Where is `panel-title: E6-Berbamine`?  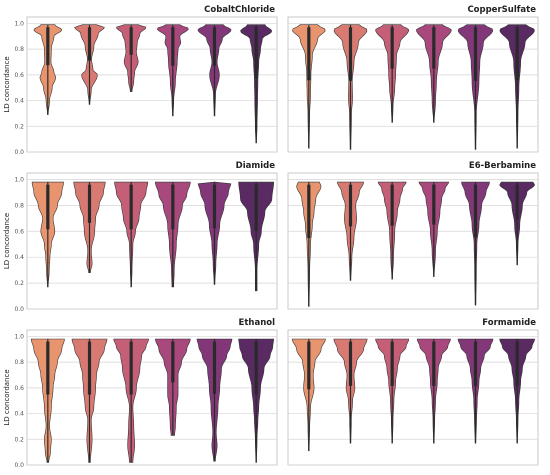
panel-title: E6-Berbamine is located at coordinates (502, 166).